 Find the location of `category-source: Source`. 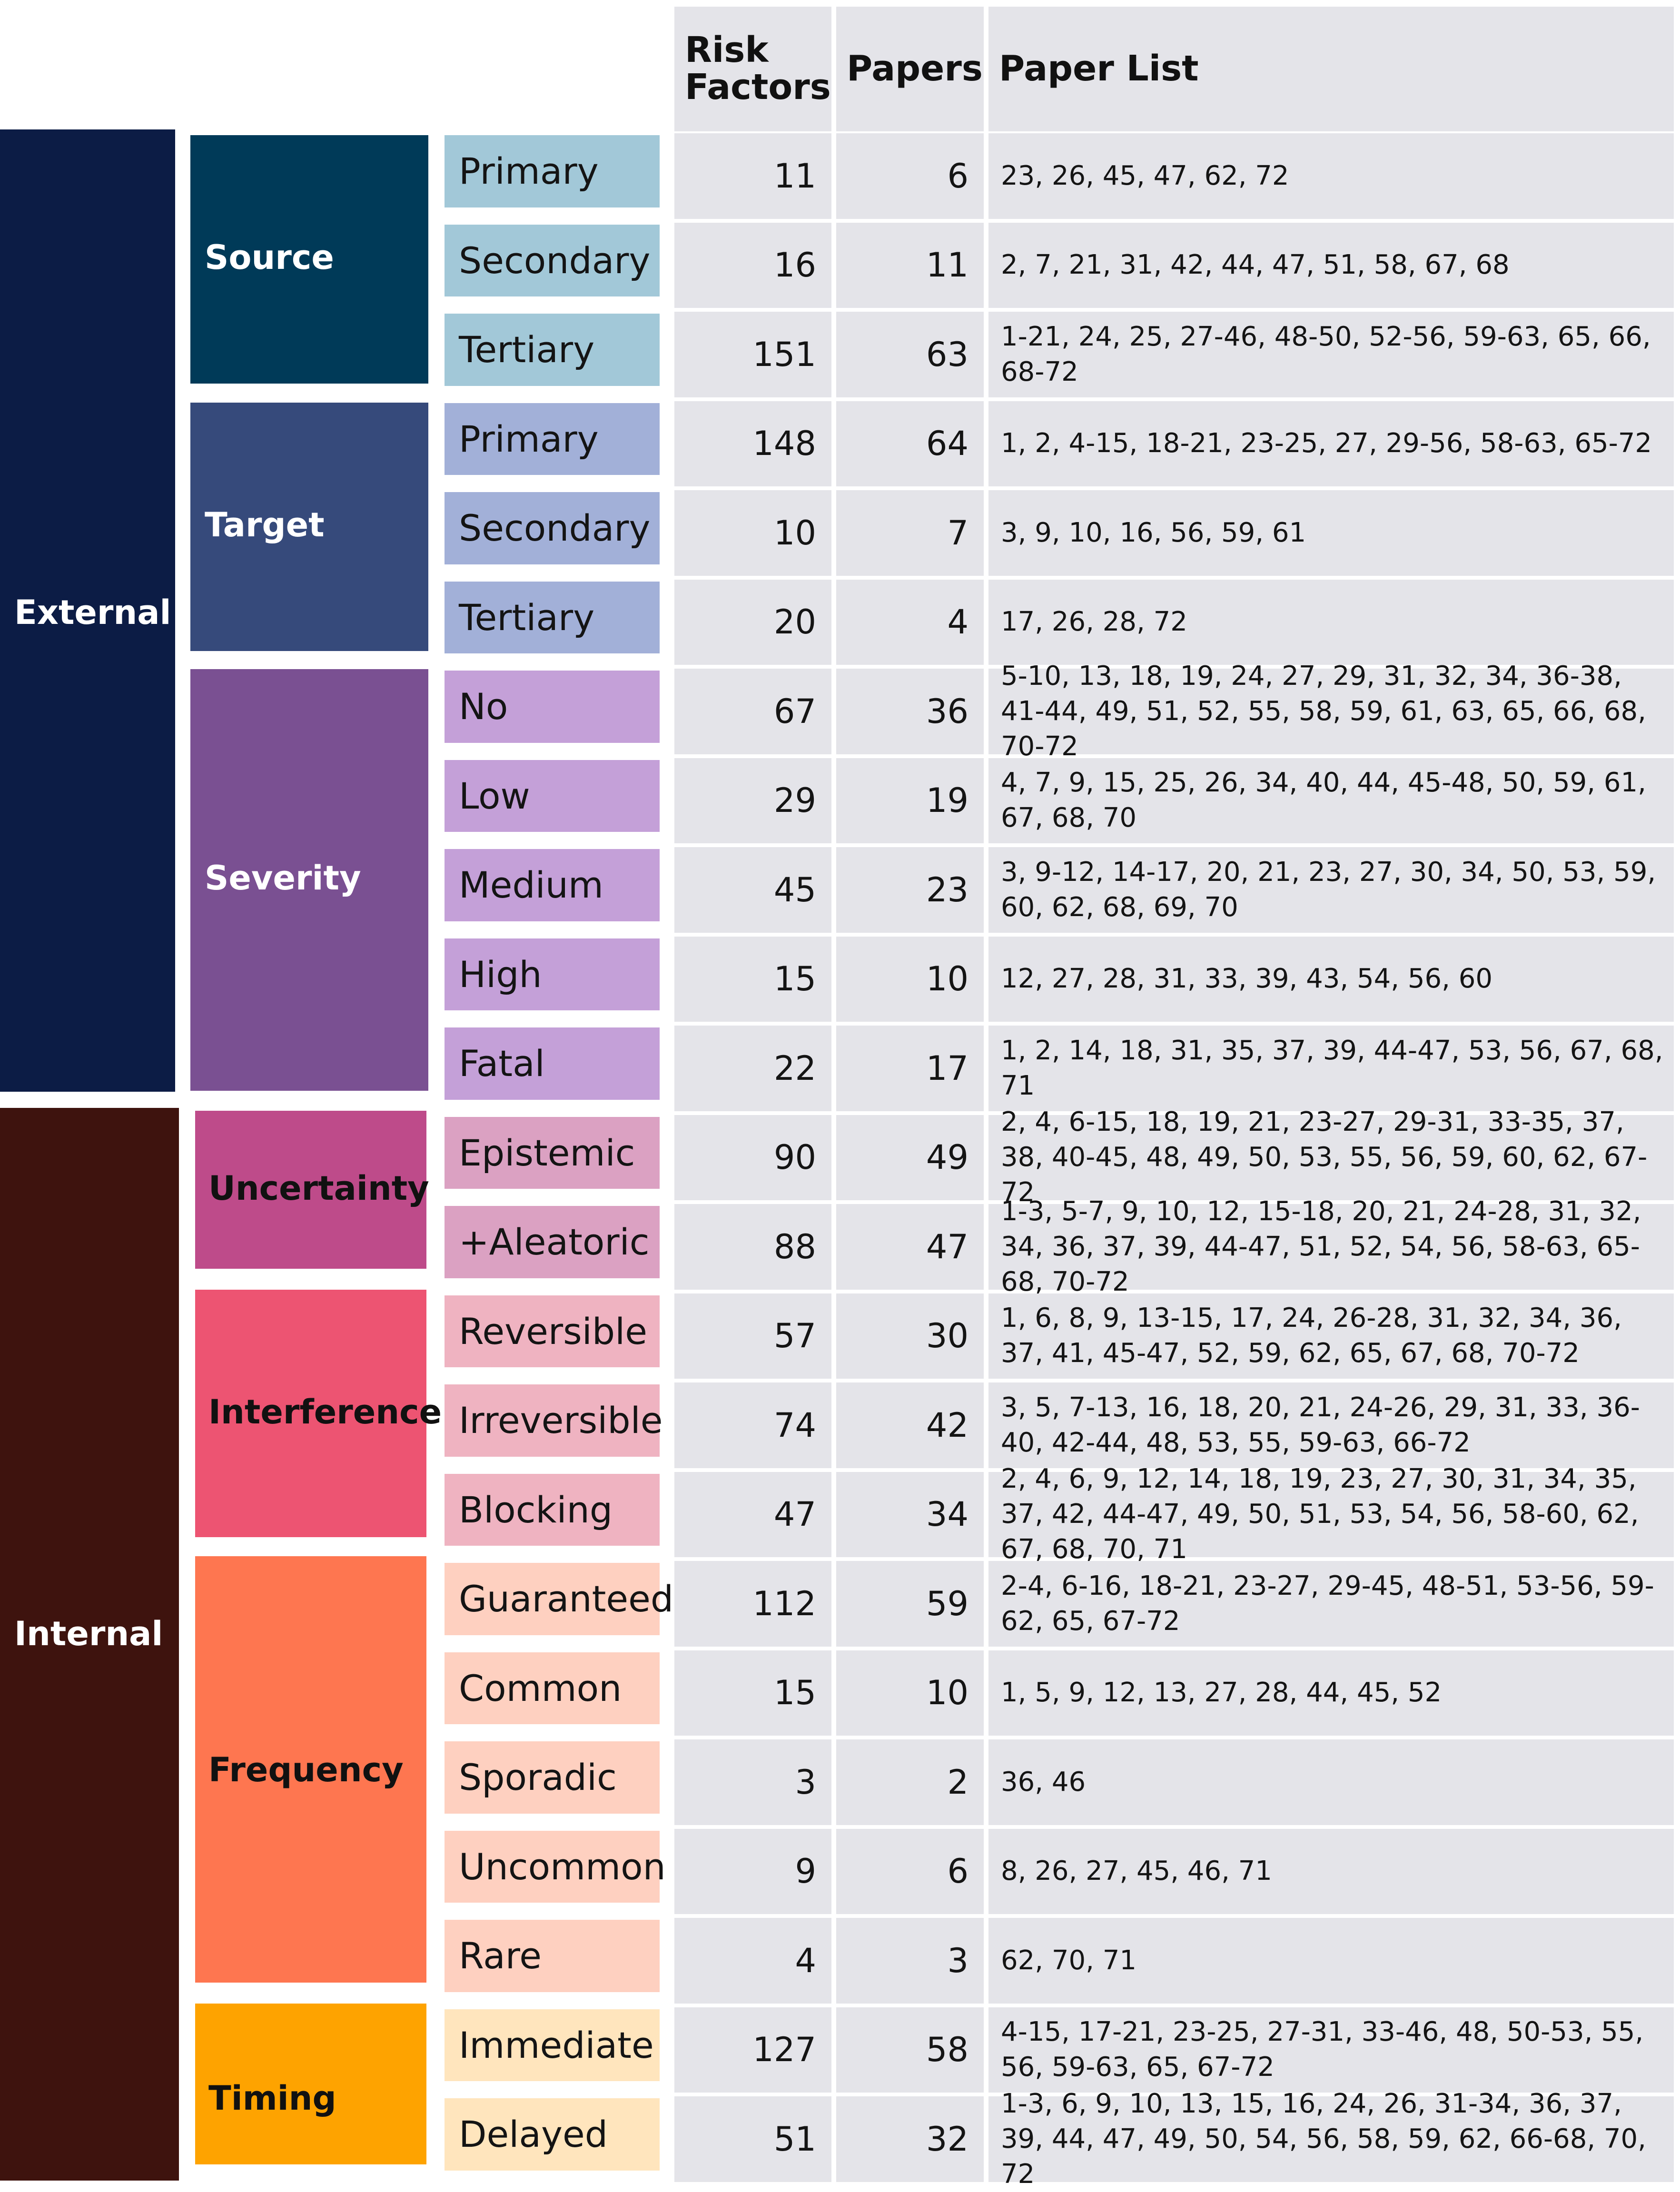

category-source: Source is located at coordinates (309, 259).